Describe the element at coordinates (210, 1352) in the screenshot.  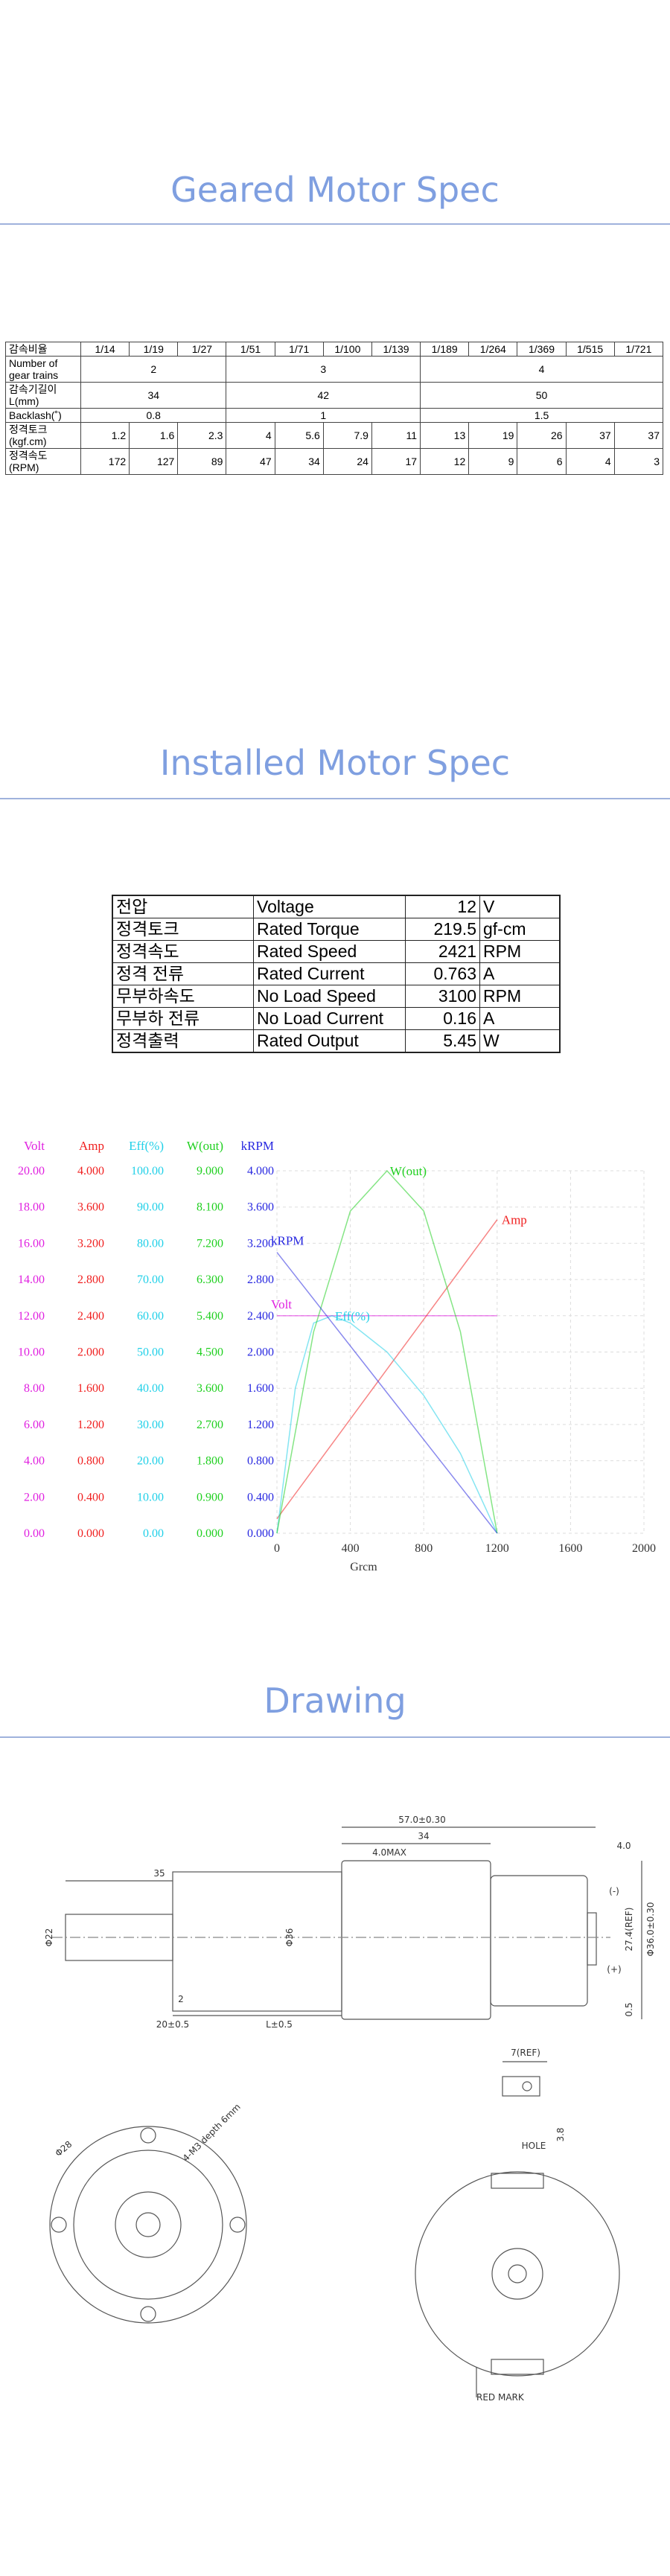
I see `y-tick-label: 4.500` at that location.